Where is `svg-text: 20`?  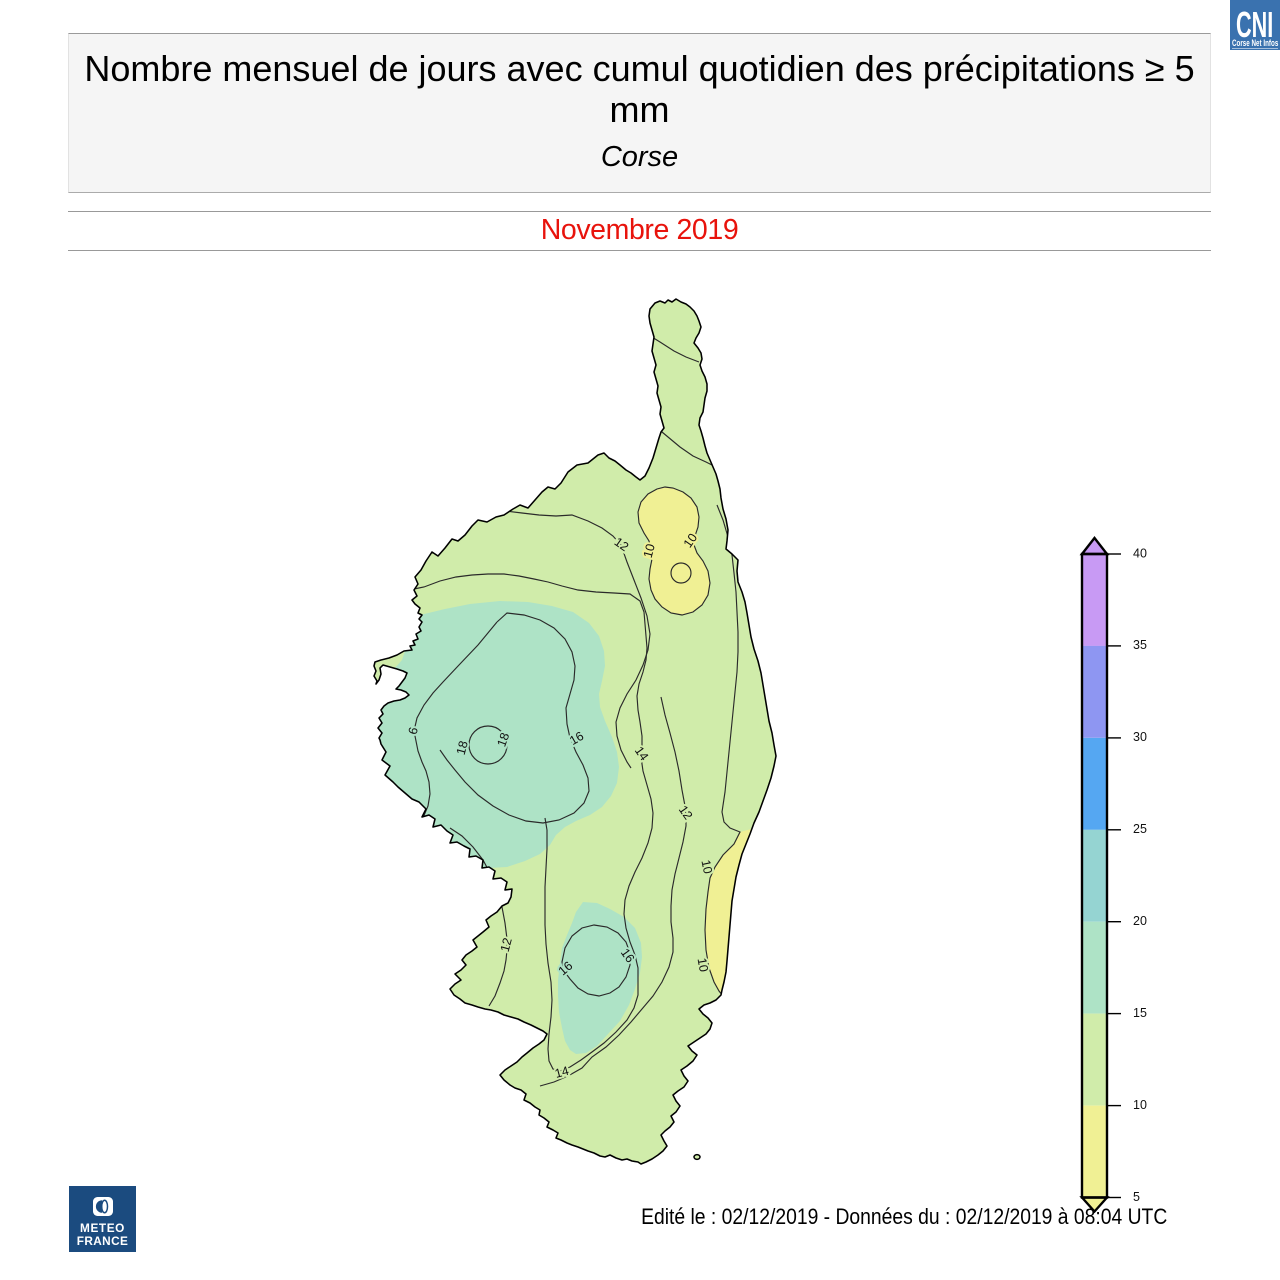
svg-text: 20 is located at coordinates (1140, 921).